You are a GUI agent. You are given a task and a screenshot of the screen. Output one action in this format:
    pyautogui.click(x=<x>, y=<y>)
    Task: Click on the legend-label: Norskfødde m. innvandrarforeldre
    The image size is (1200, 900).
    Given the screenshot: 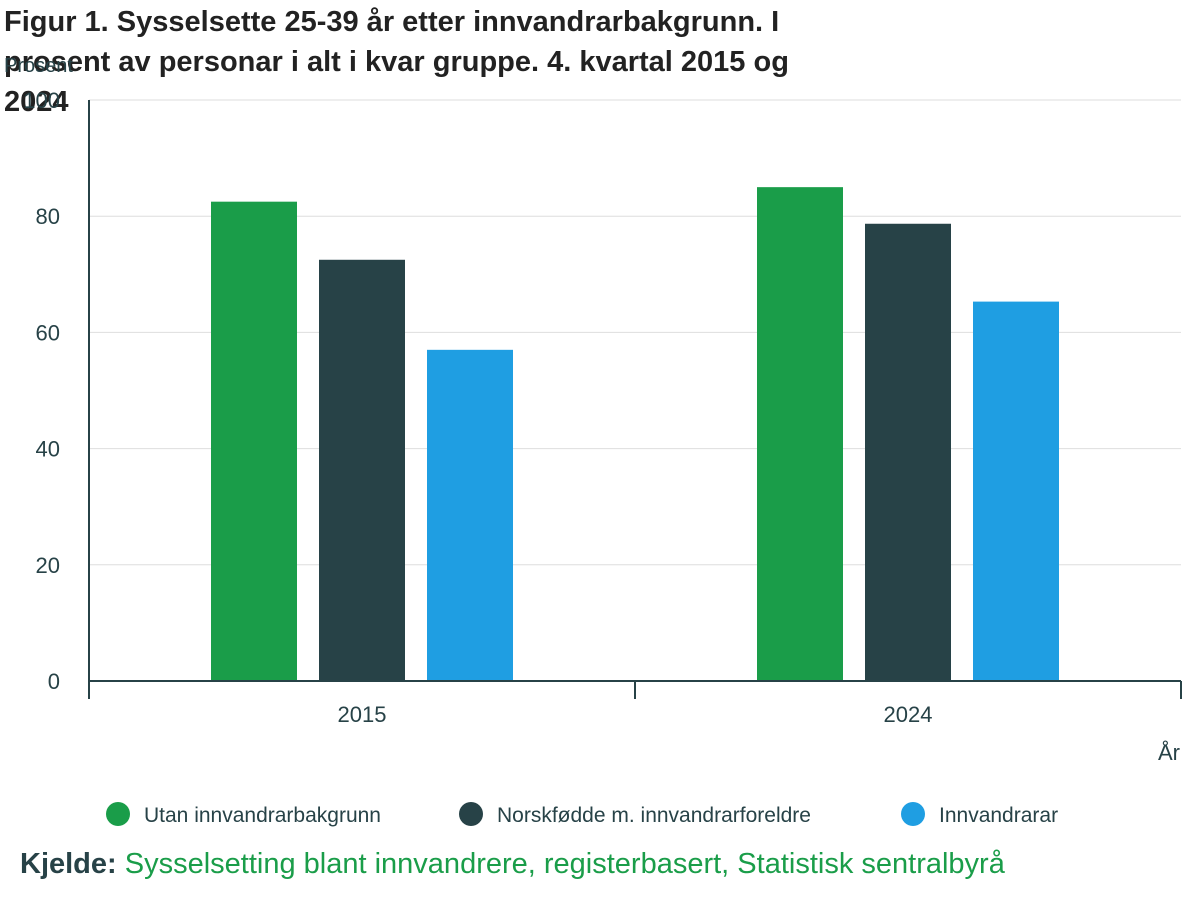 What is the action you would take?
    pyautogui.click(x=654, y=815)
    